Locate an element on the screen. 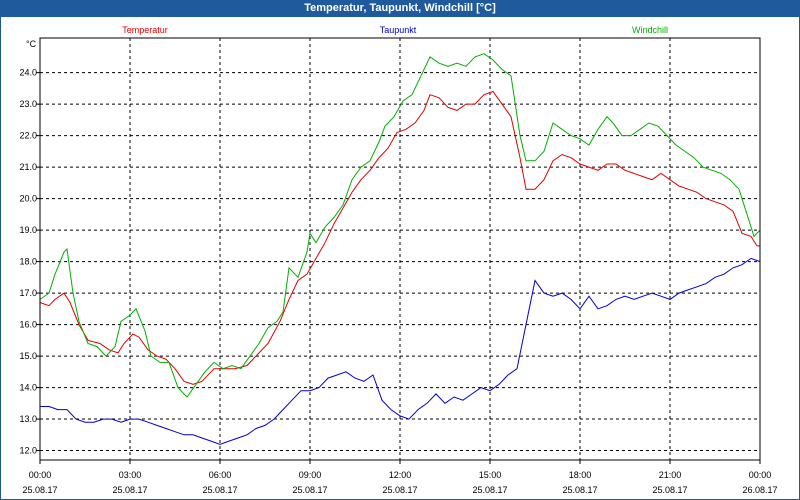 Image resolution: width=800 pixels, height=500 pixels. x-tick-date: 26.08.17 is located at coordinates (759, 490).